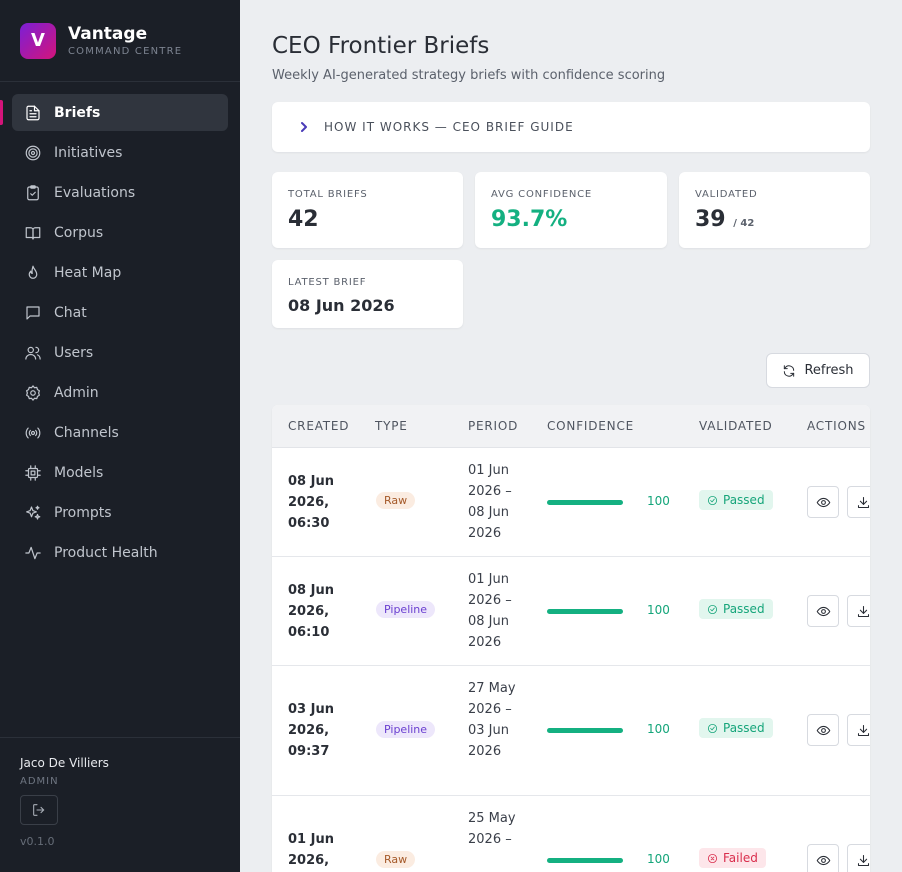 This screenshot has width=902, height=872. I want to click on column-header-type: TYPE, so click(391, 426).